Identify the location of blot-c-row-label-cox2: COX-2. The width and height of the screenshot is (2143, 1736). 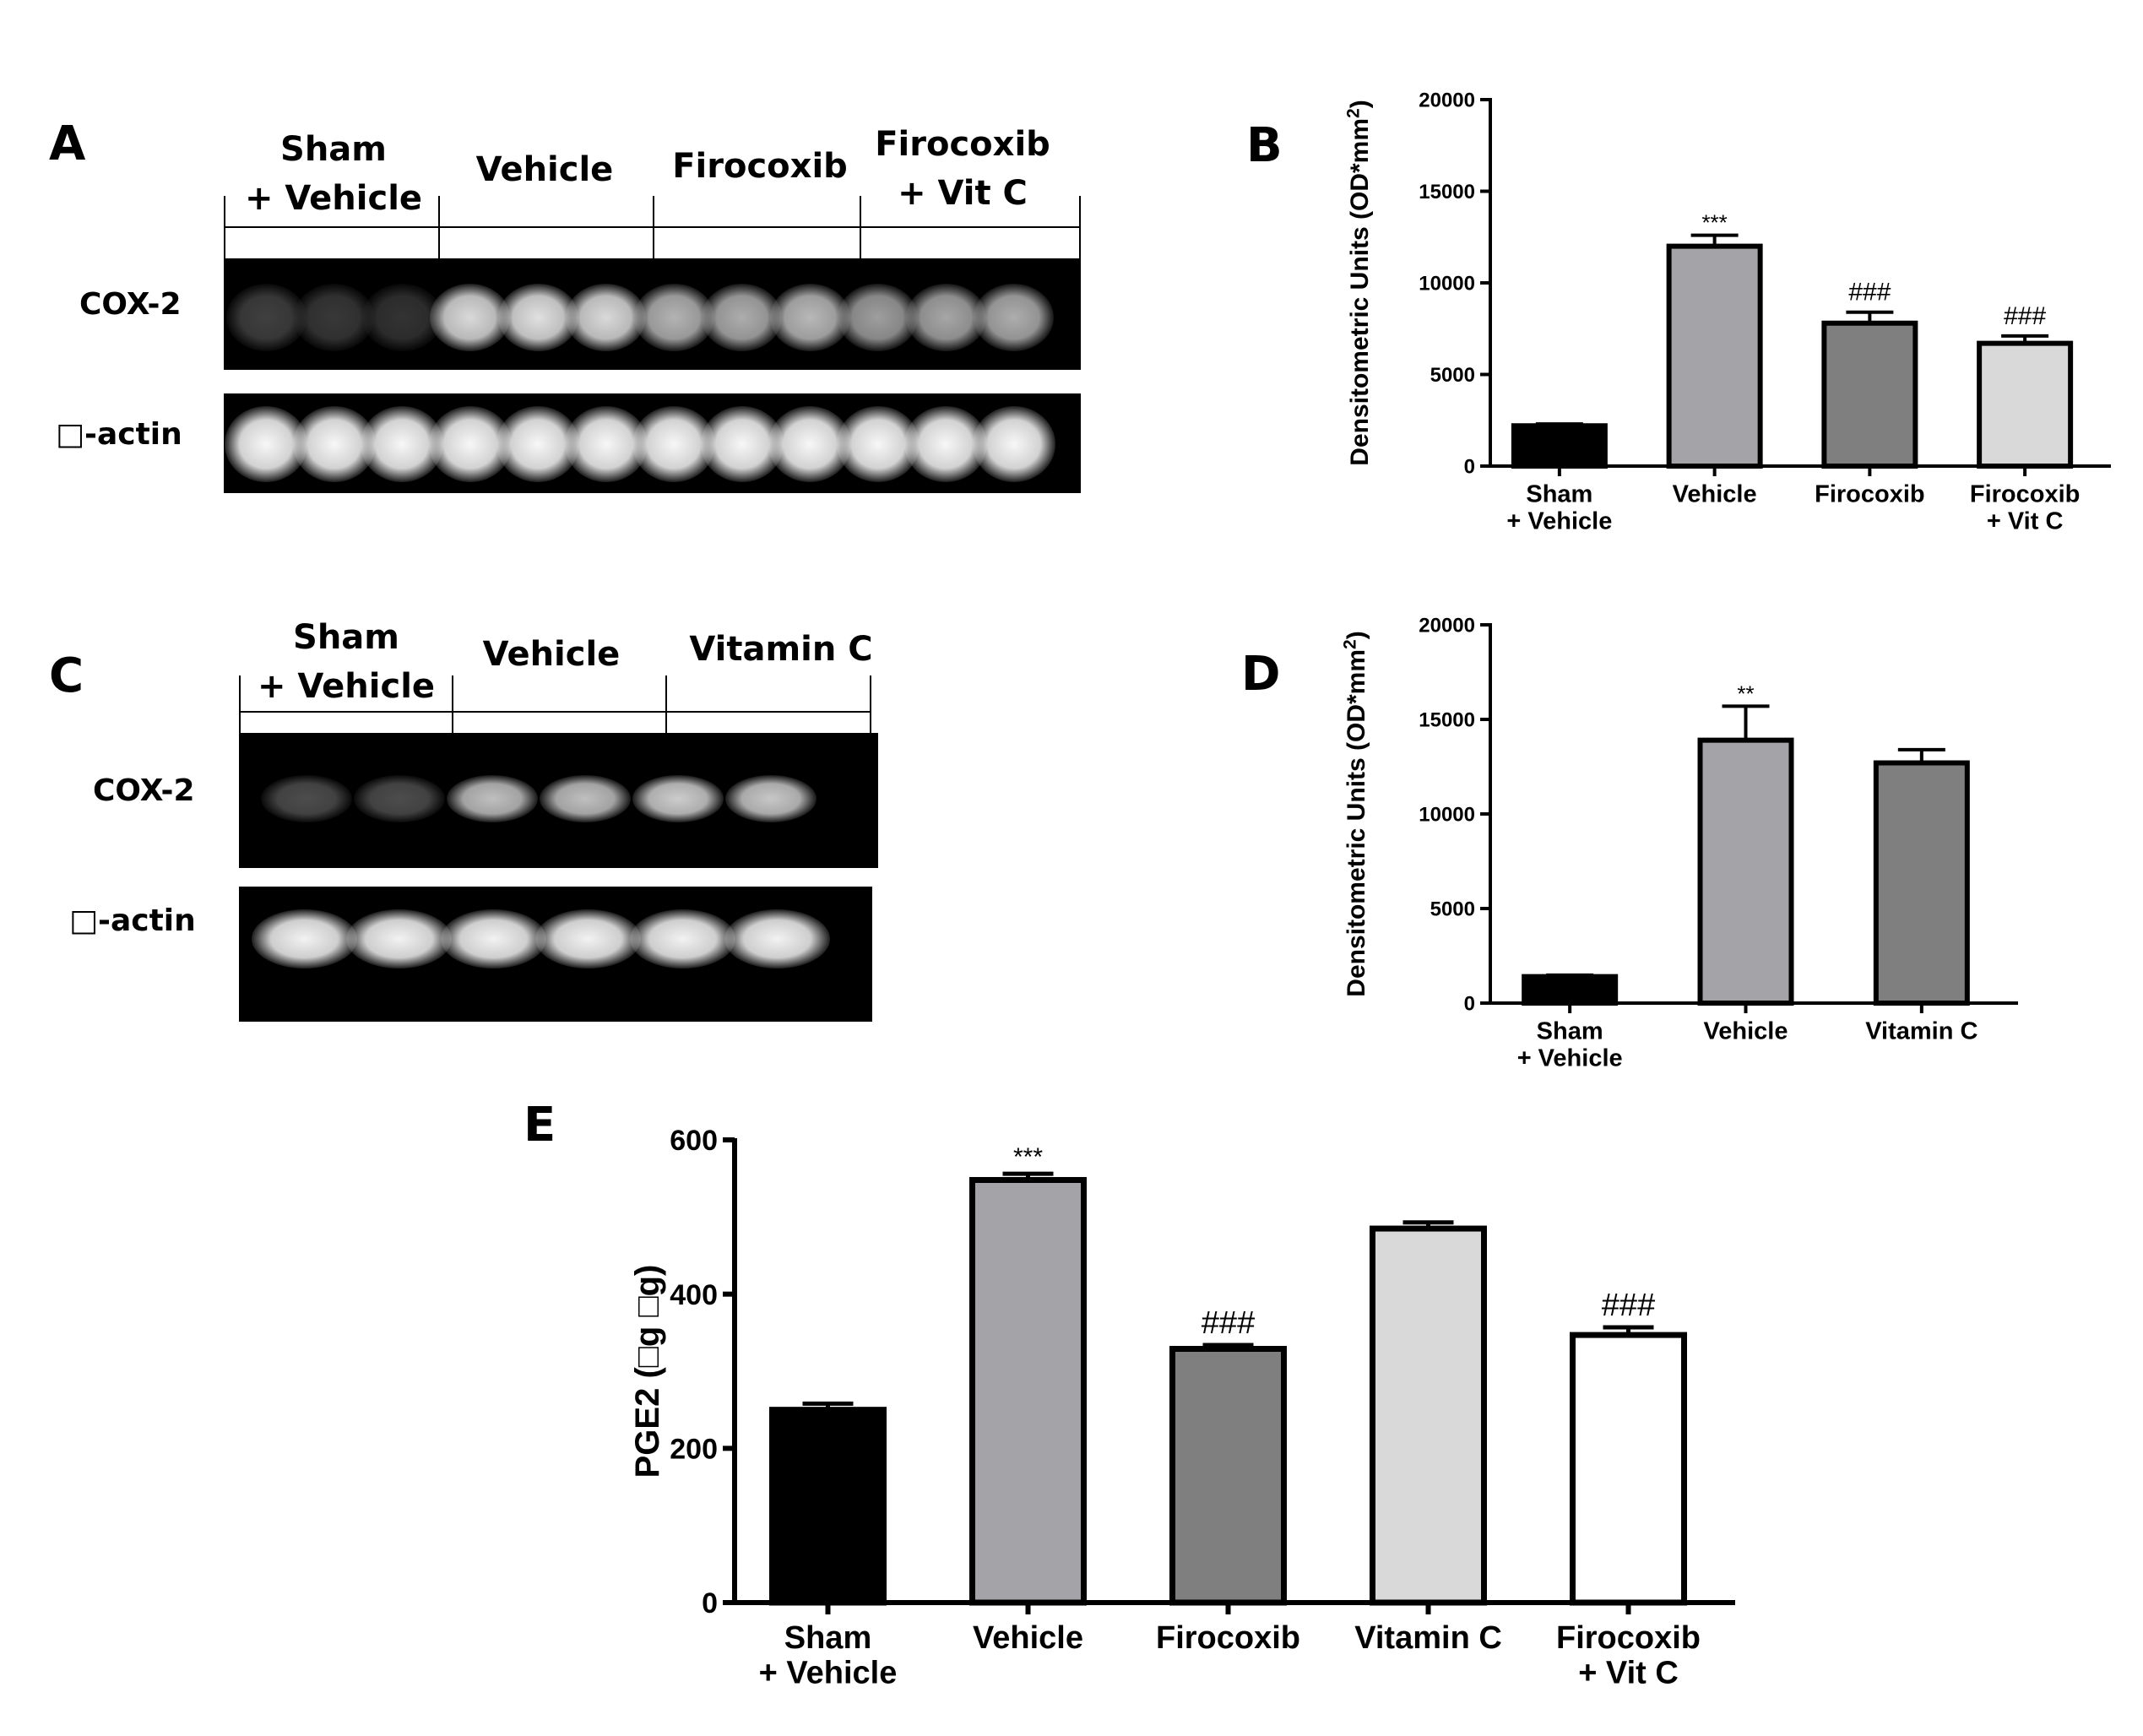
(144, 790).